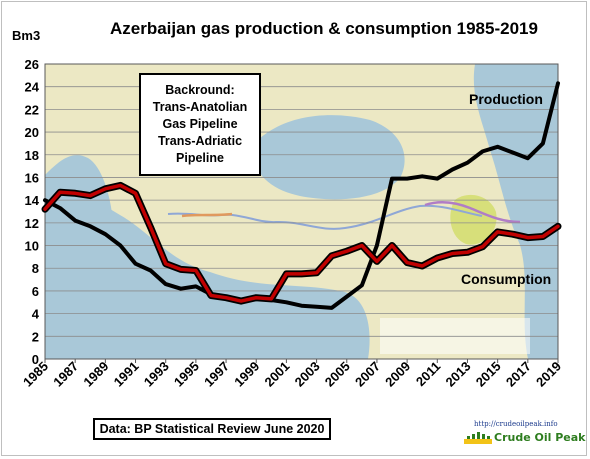 This screenshot has height=459, width=590. I want to click on note-line: Backround:, so click(200, 90).